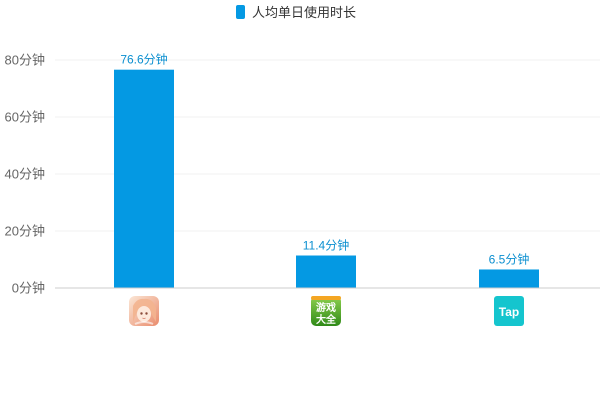 This screenshot has height=400, width=600. I want to click on legend-label: 人均单日使用时长, so click(304, 12).